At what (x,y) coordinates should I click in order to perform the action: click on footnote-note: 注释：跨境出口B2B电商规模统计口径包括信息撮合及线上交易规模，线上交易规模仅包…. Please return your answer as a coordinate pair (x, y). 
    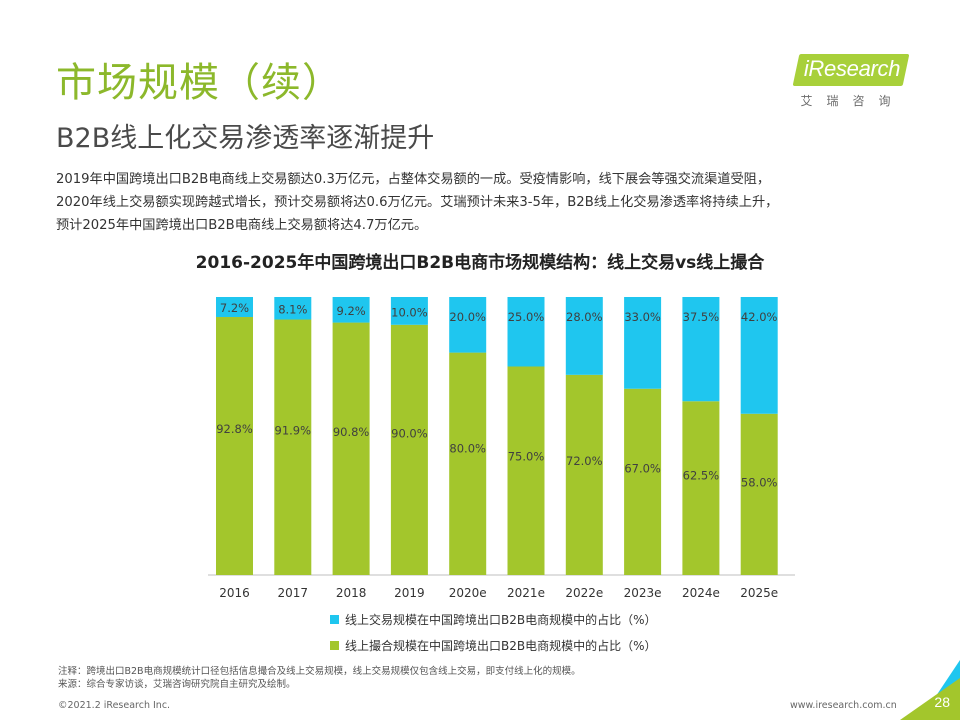
    Looking at the image, I should click on (319, 671).